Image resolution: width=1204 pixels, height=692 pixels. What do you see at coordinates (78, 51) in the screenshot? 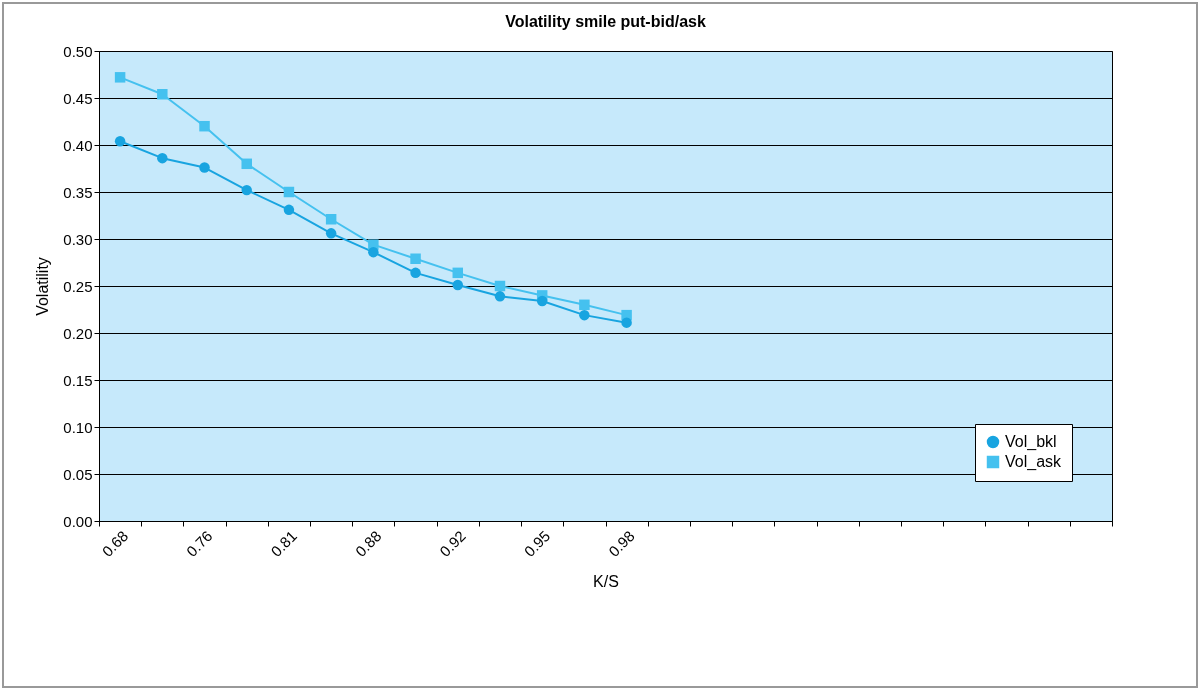
I see `y-tick-label: 0.50` at bounding box center [78, 51].